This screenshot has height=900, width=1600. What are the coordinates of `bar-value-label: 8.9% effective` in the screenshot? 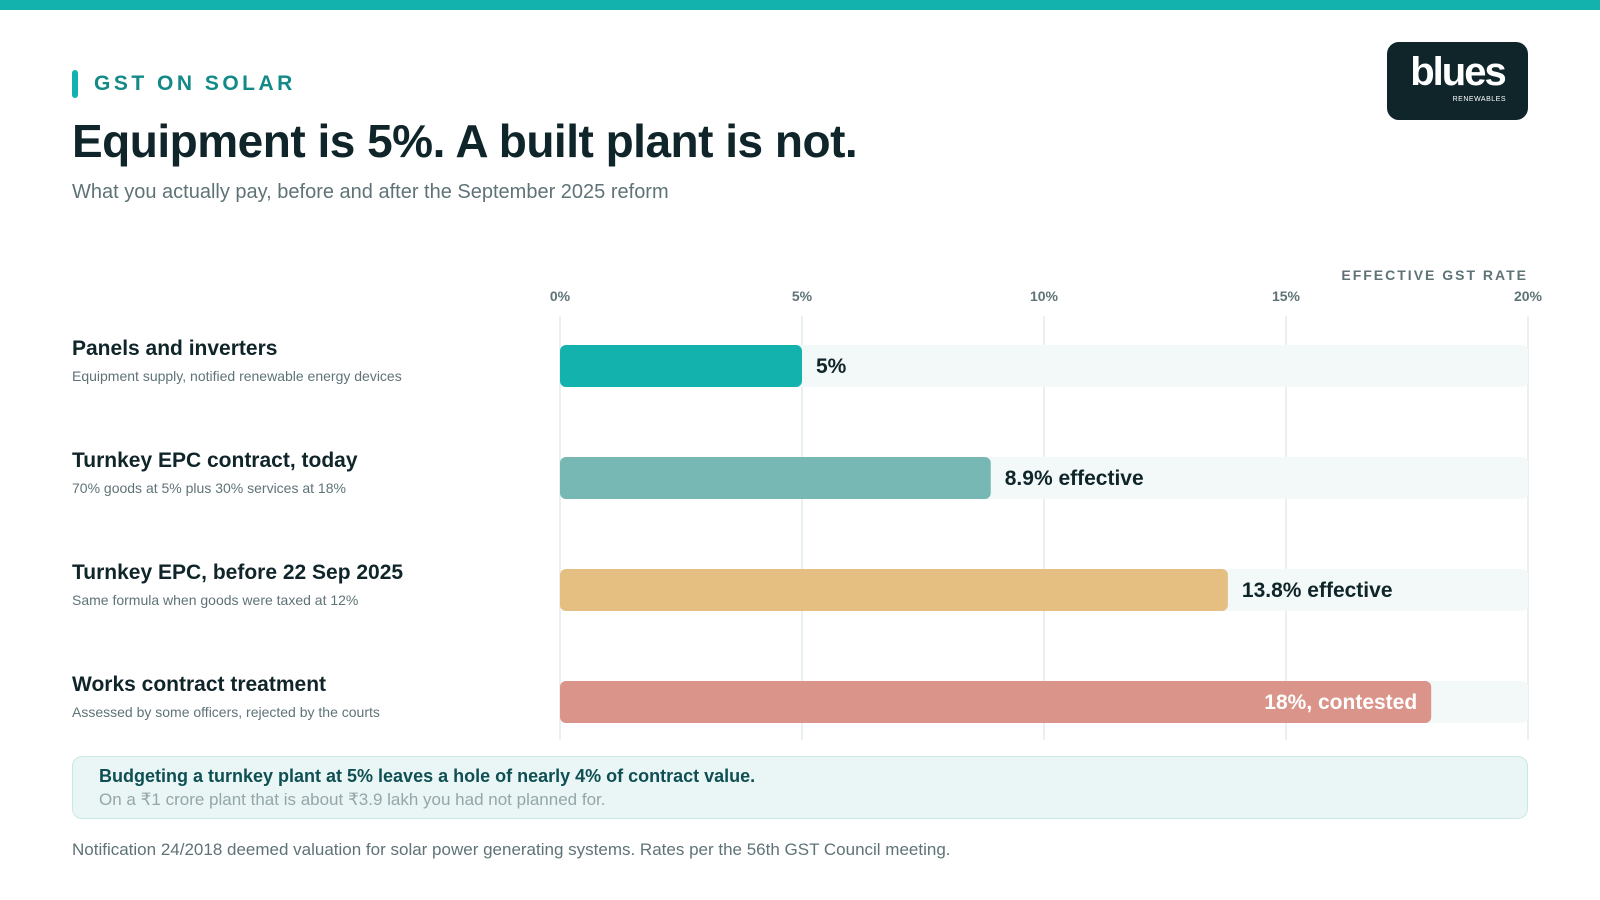 It's located at (1074, 478).